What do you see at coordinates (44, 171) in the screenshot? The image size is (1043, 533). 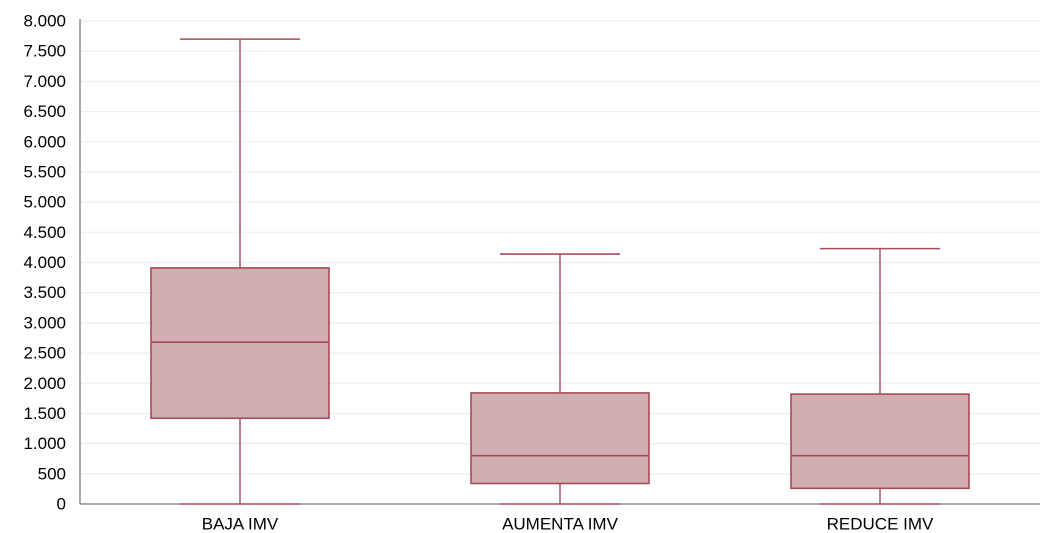 I see `y-tick-label: 5.500` at bounding box center [44, 171].